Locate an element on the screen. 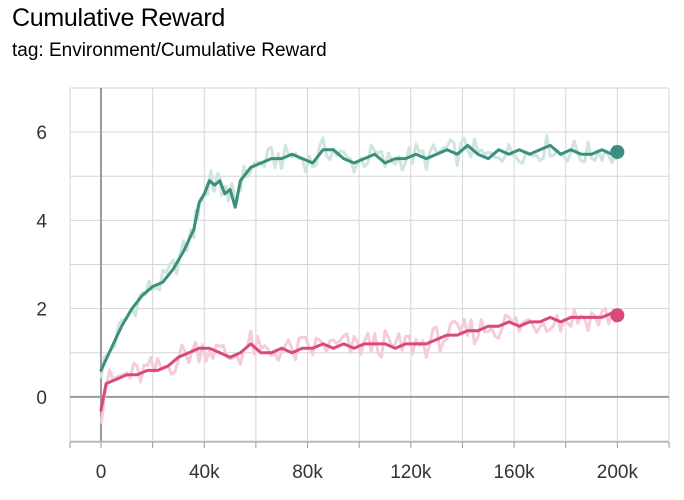 The height and width of the screenshot is (500, 684). x-tick-label: 80k is located at coordinates (307, 472).